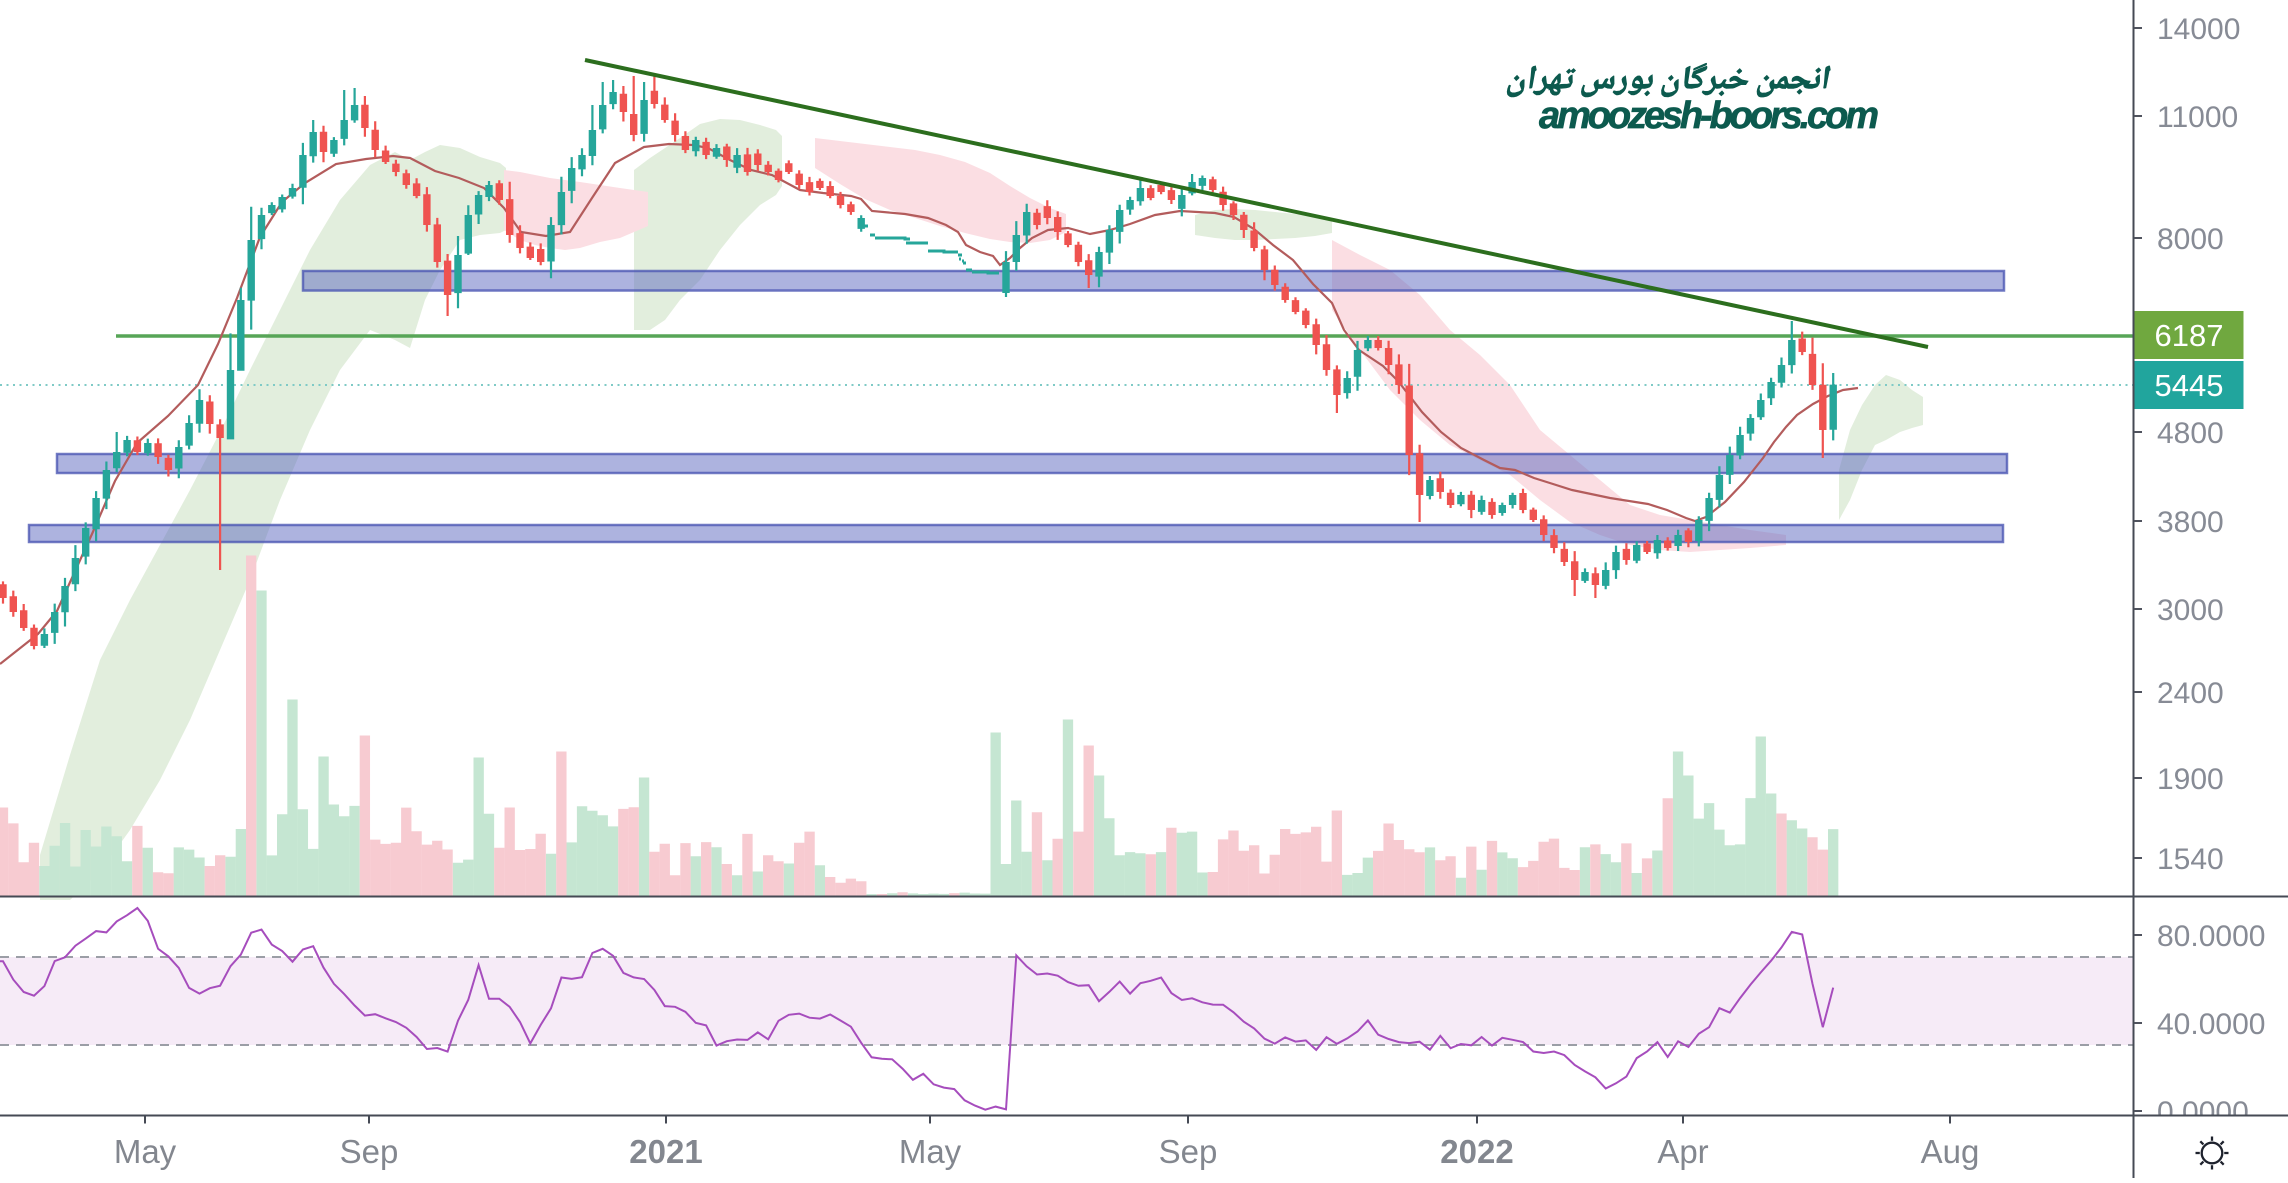  Describe the element at coordinates (2211, 936) in the screenshot. I see `svg-text: 80.0000` at that location.